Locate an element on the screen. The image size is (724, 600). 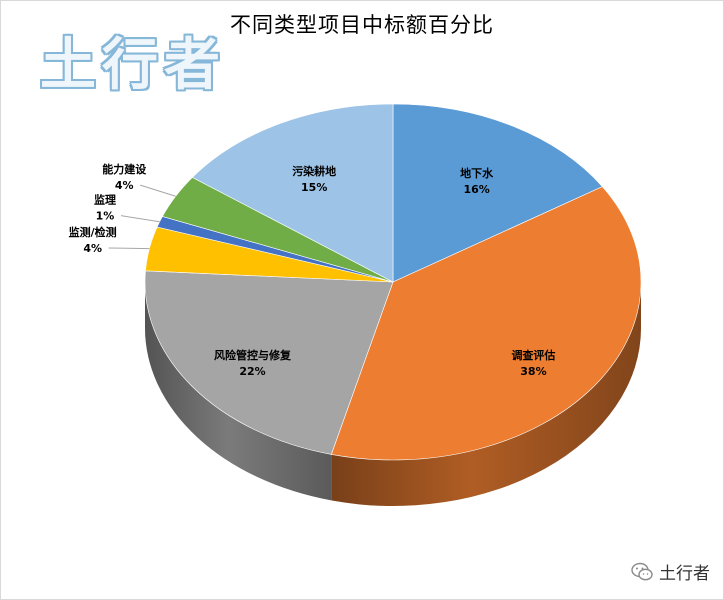
chart-title: 不同类型项目中标额百分比 is located at coordinates (362, 25).